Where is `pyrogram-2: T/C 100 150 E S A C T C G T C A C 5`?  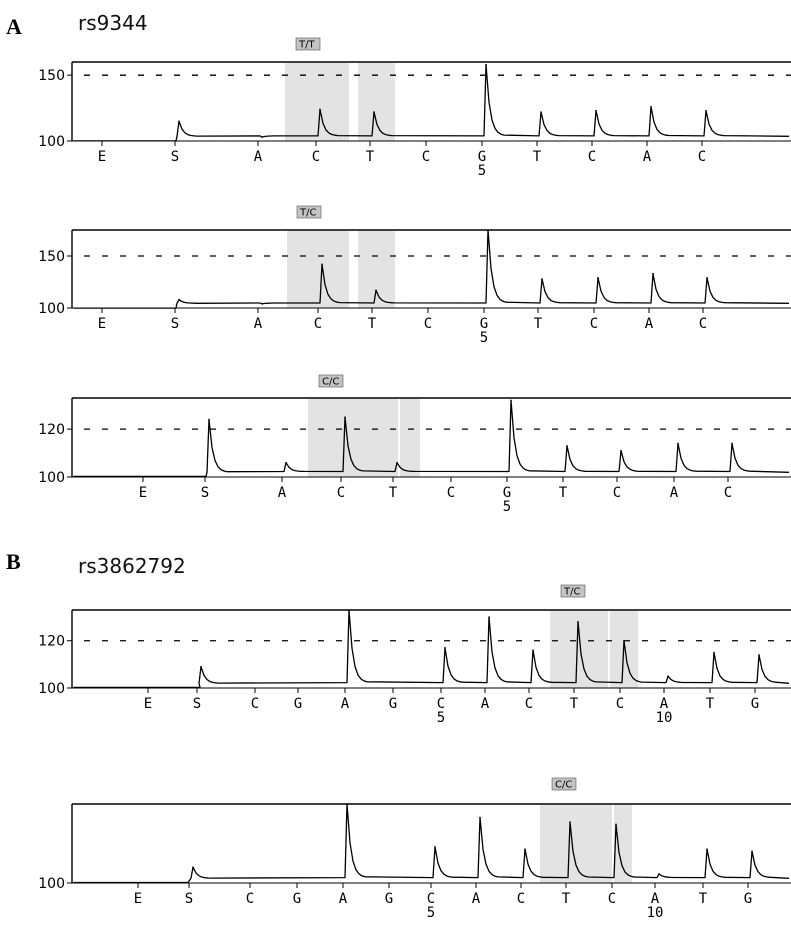 pyrogram-2: T/C 100 150 E S A C T C G T C A C 5 is located at coordinates (414, 275).